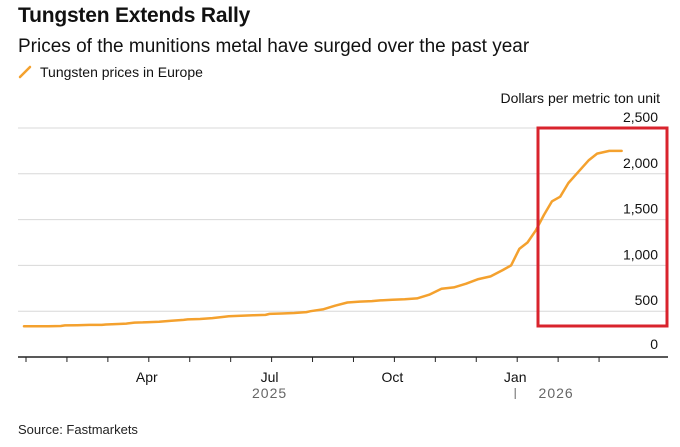 This screenshot has height=447, width=680. I want to click on chart-title: Tungsten Extends Rally, so click(134, 15).